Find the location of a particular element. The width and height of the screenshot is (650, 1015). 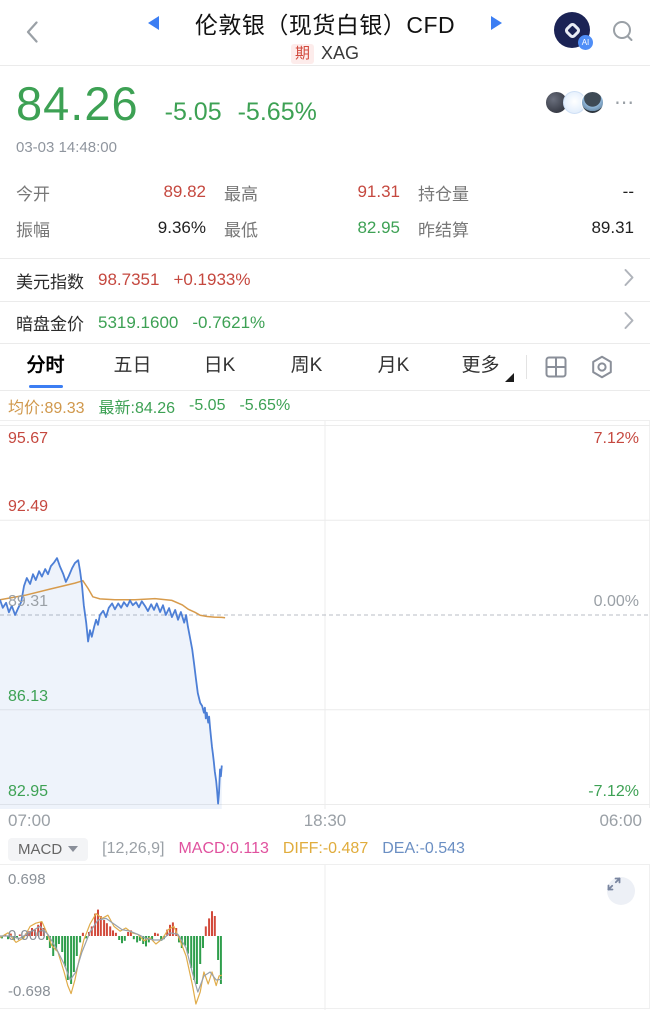

related-row-dark-gold: 暗盘金价 5319.1600 -0.7621% is located at coordinates (325, 322).